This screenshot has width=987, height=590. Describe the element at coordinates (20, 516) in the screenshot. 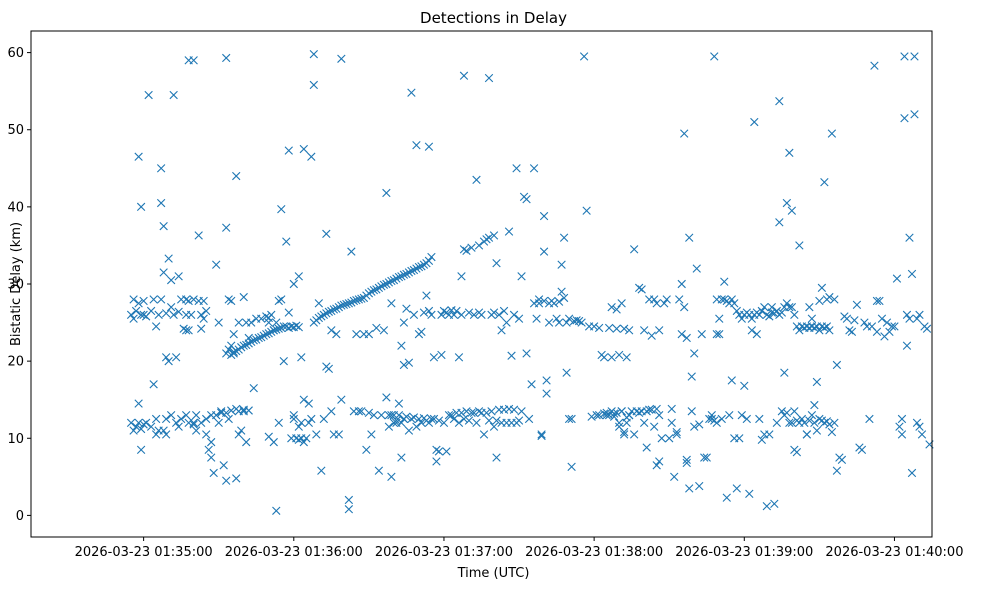

I see `y-tick-label: 0` at that location.